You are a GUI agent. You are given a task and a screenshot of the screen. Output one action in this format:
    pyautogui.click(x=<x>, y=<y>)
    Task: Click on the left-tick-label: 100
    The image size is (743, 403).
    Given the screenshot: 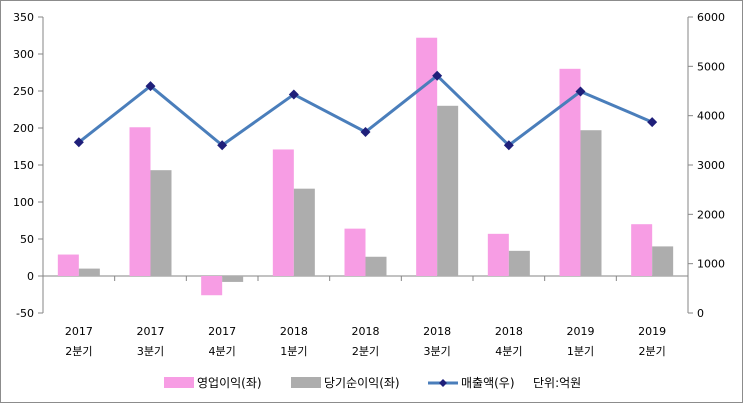 What is the action you would take?
    pyautogui.click(x=23, y=202)
    